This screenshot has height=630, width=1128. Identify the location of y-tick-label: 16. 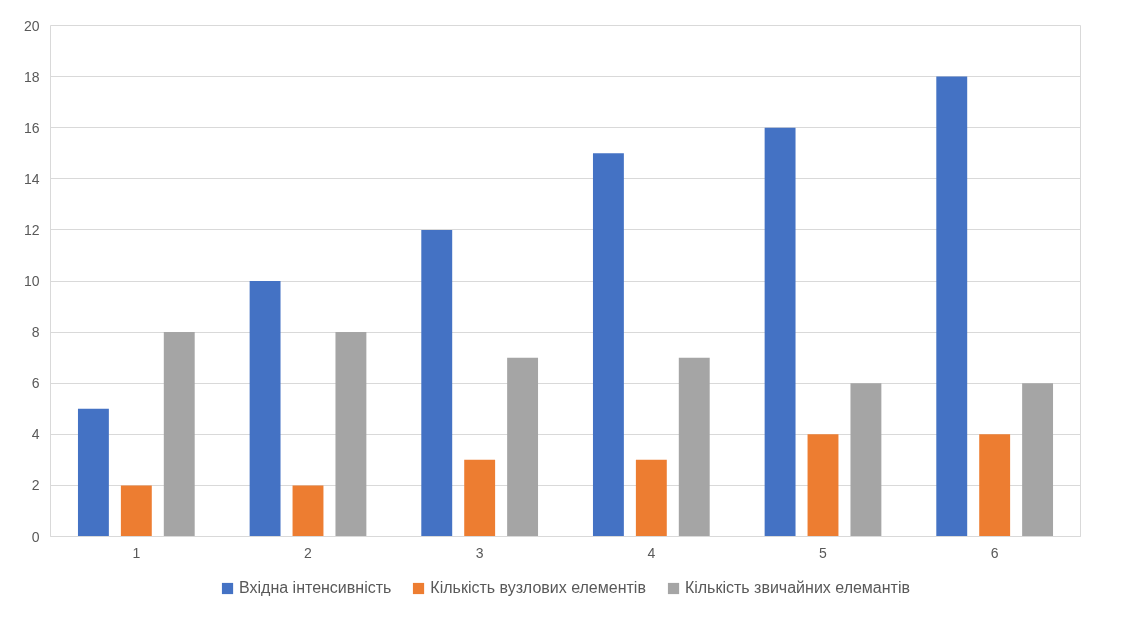
(31, 127).